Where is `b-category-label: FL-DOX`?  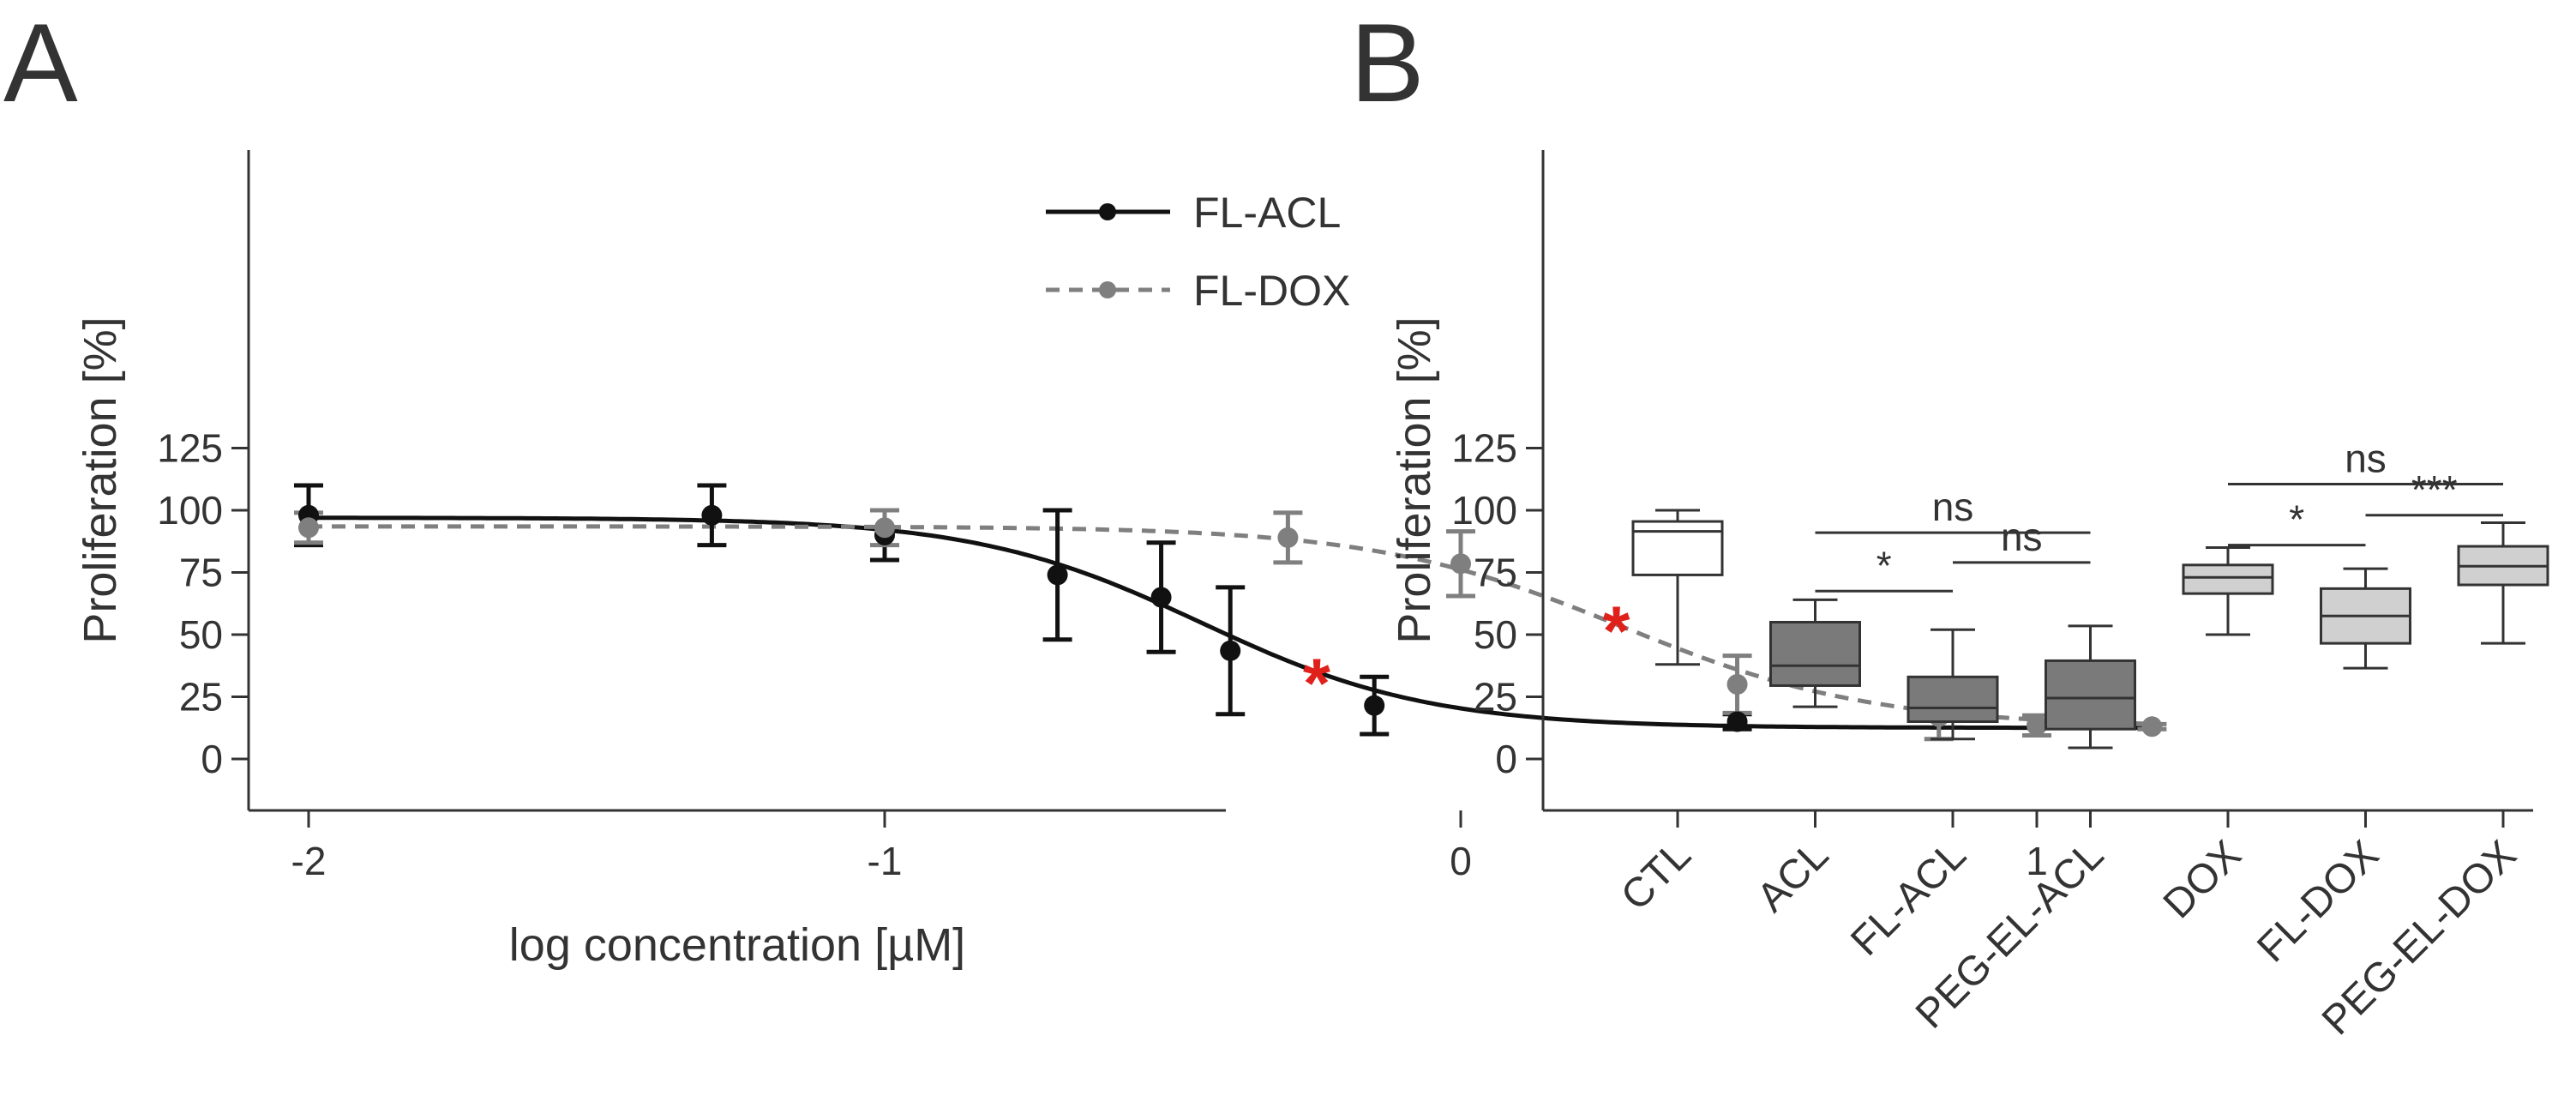
b-category-label: FL-DOX is located at coordinates (2318, 901).